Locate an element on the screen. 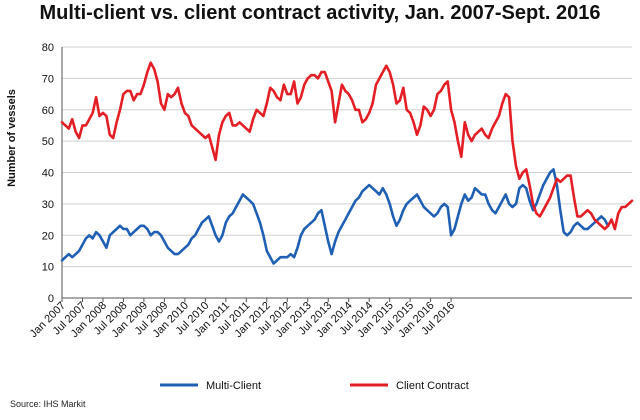  source-note: Source: IHS Markit is located at coordinates (48, 404).